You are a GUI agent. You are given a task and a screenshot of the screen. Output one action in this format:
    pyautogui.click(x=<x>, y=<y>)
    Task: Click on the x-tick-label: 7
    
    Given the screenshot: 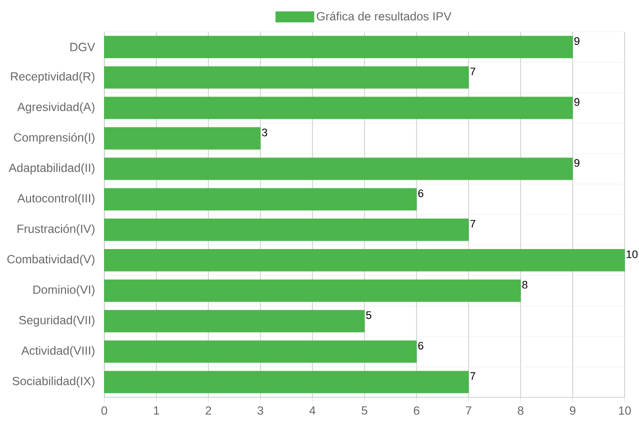 What is the action you would take?
    pyautogui.click(x=469, y=410)
    